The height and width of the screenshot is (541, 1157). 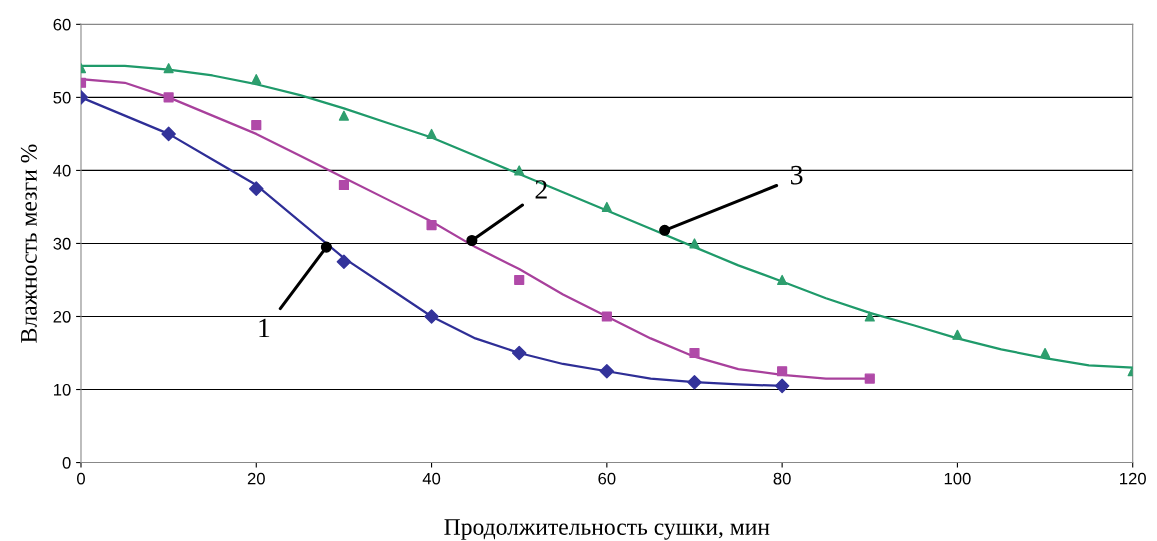 I want to click on y-tick-label: 40, so click(x=62, y=170).